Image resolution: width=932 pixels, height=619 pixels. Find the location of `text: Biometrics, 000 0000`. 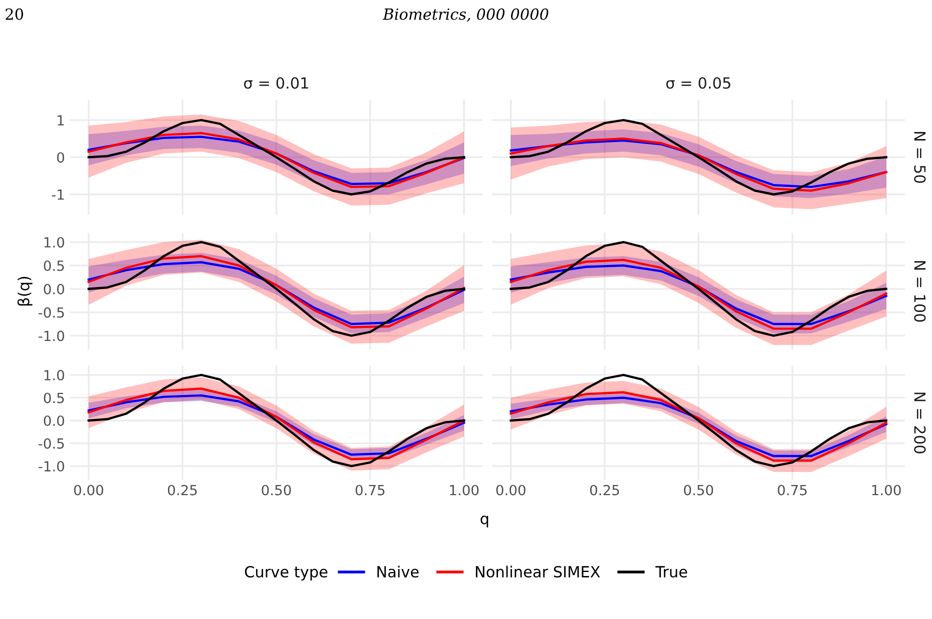

text: Biometrics, 000 0000 is located at coordinates (465, 15).